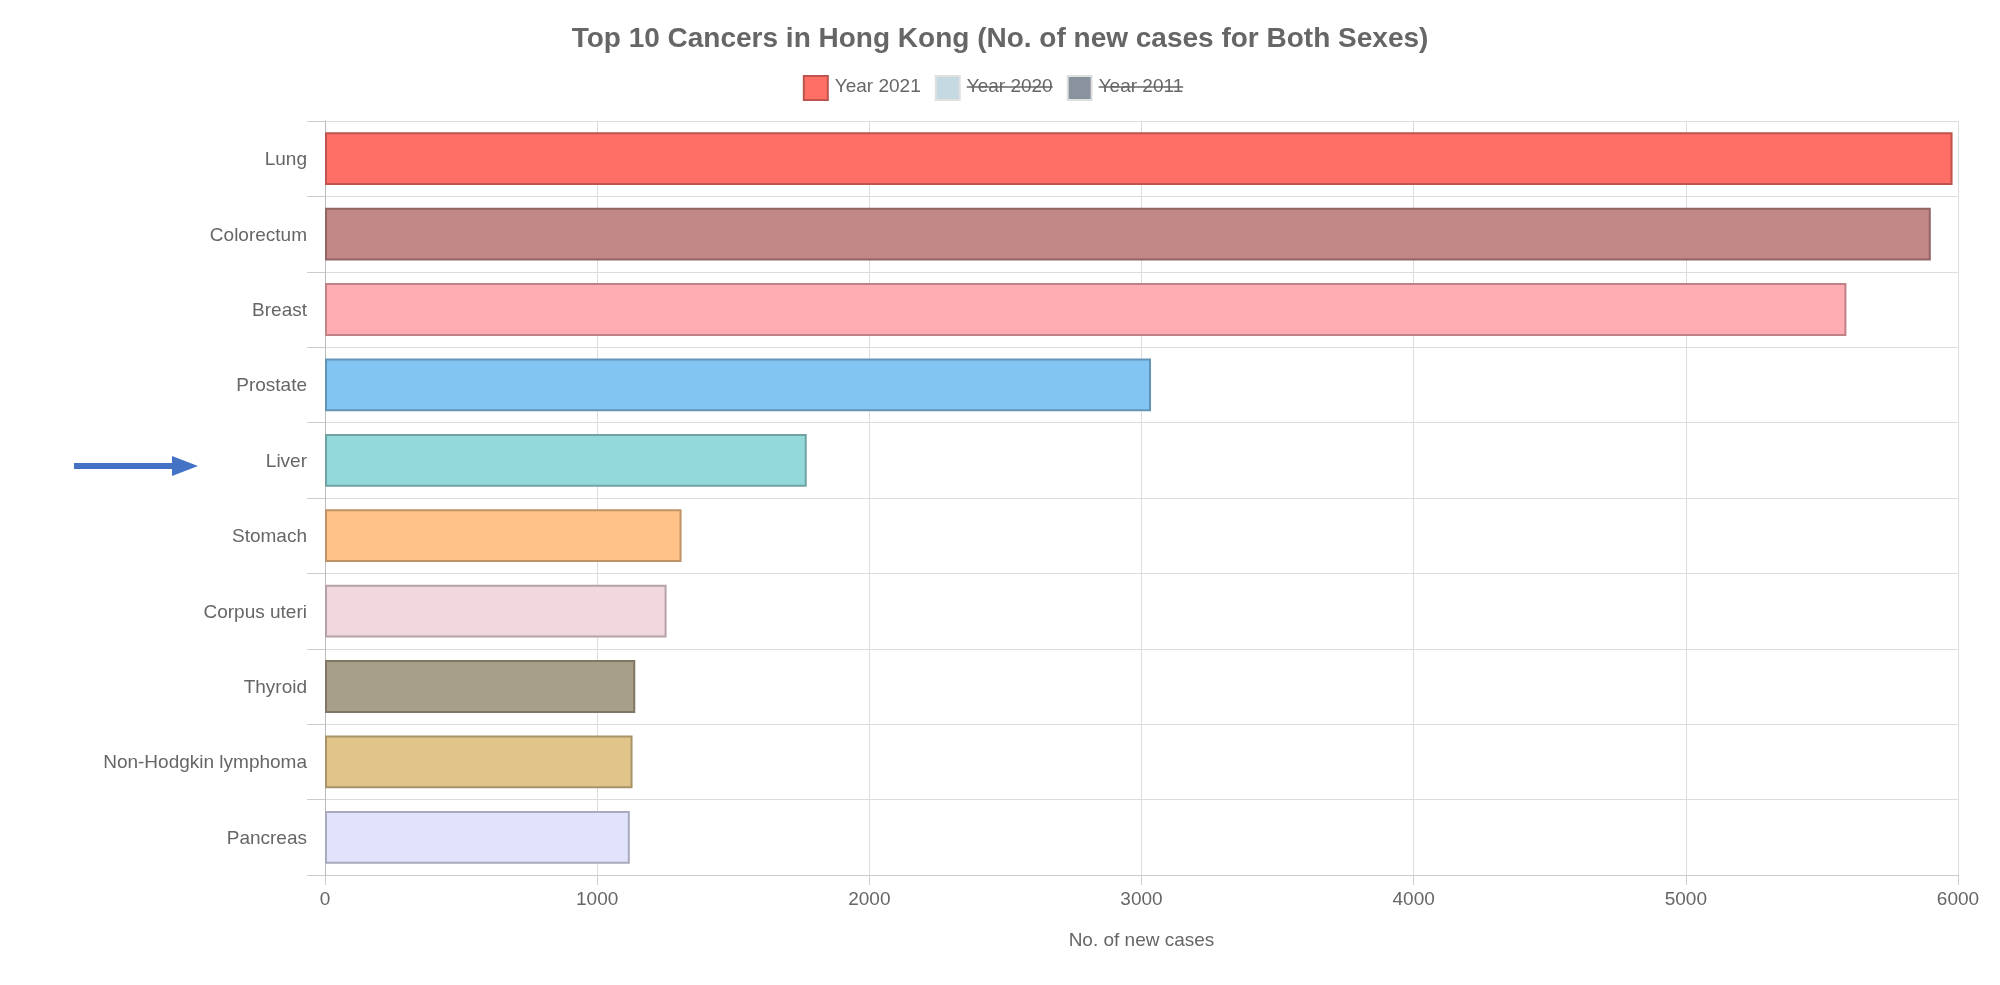 The width and height of the screenshot is (2000, 985). I want to click on x-tick-label: 1000, so click(597, 898).